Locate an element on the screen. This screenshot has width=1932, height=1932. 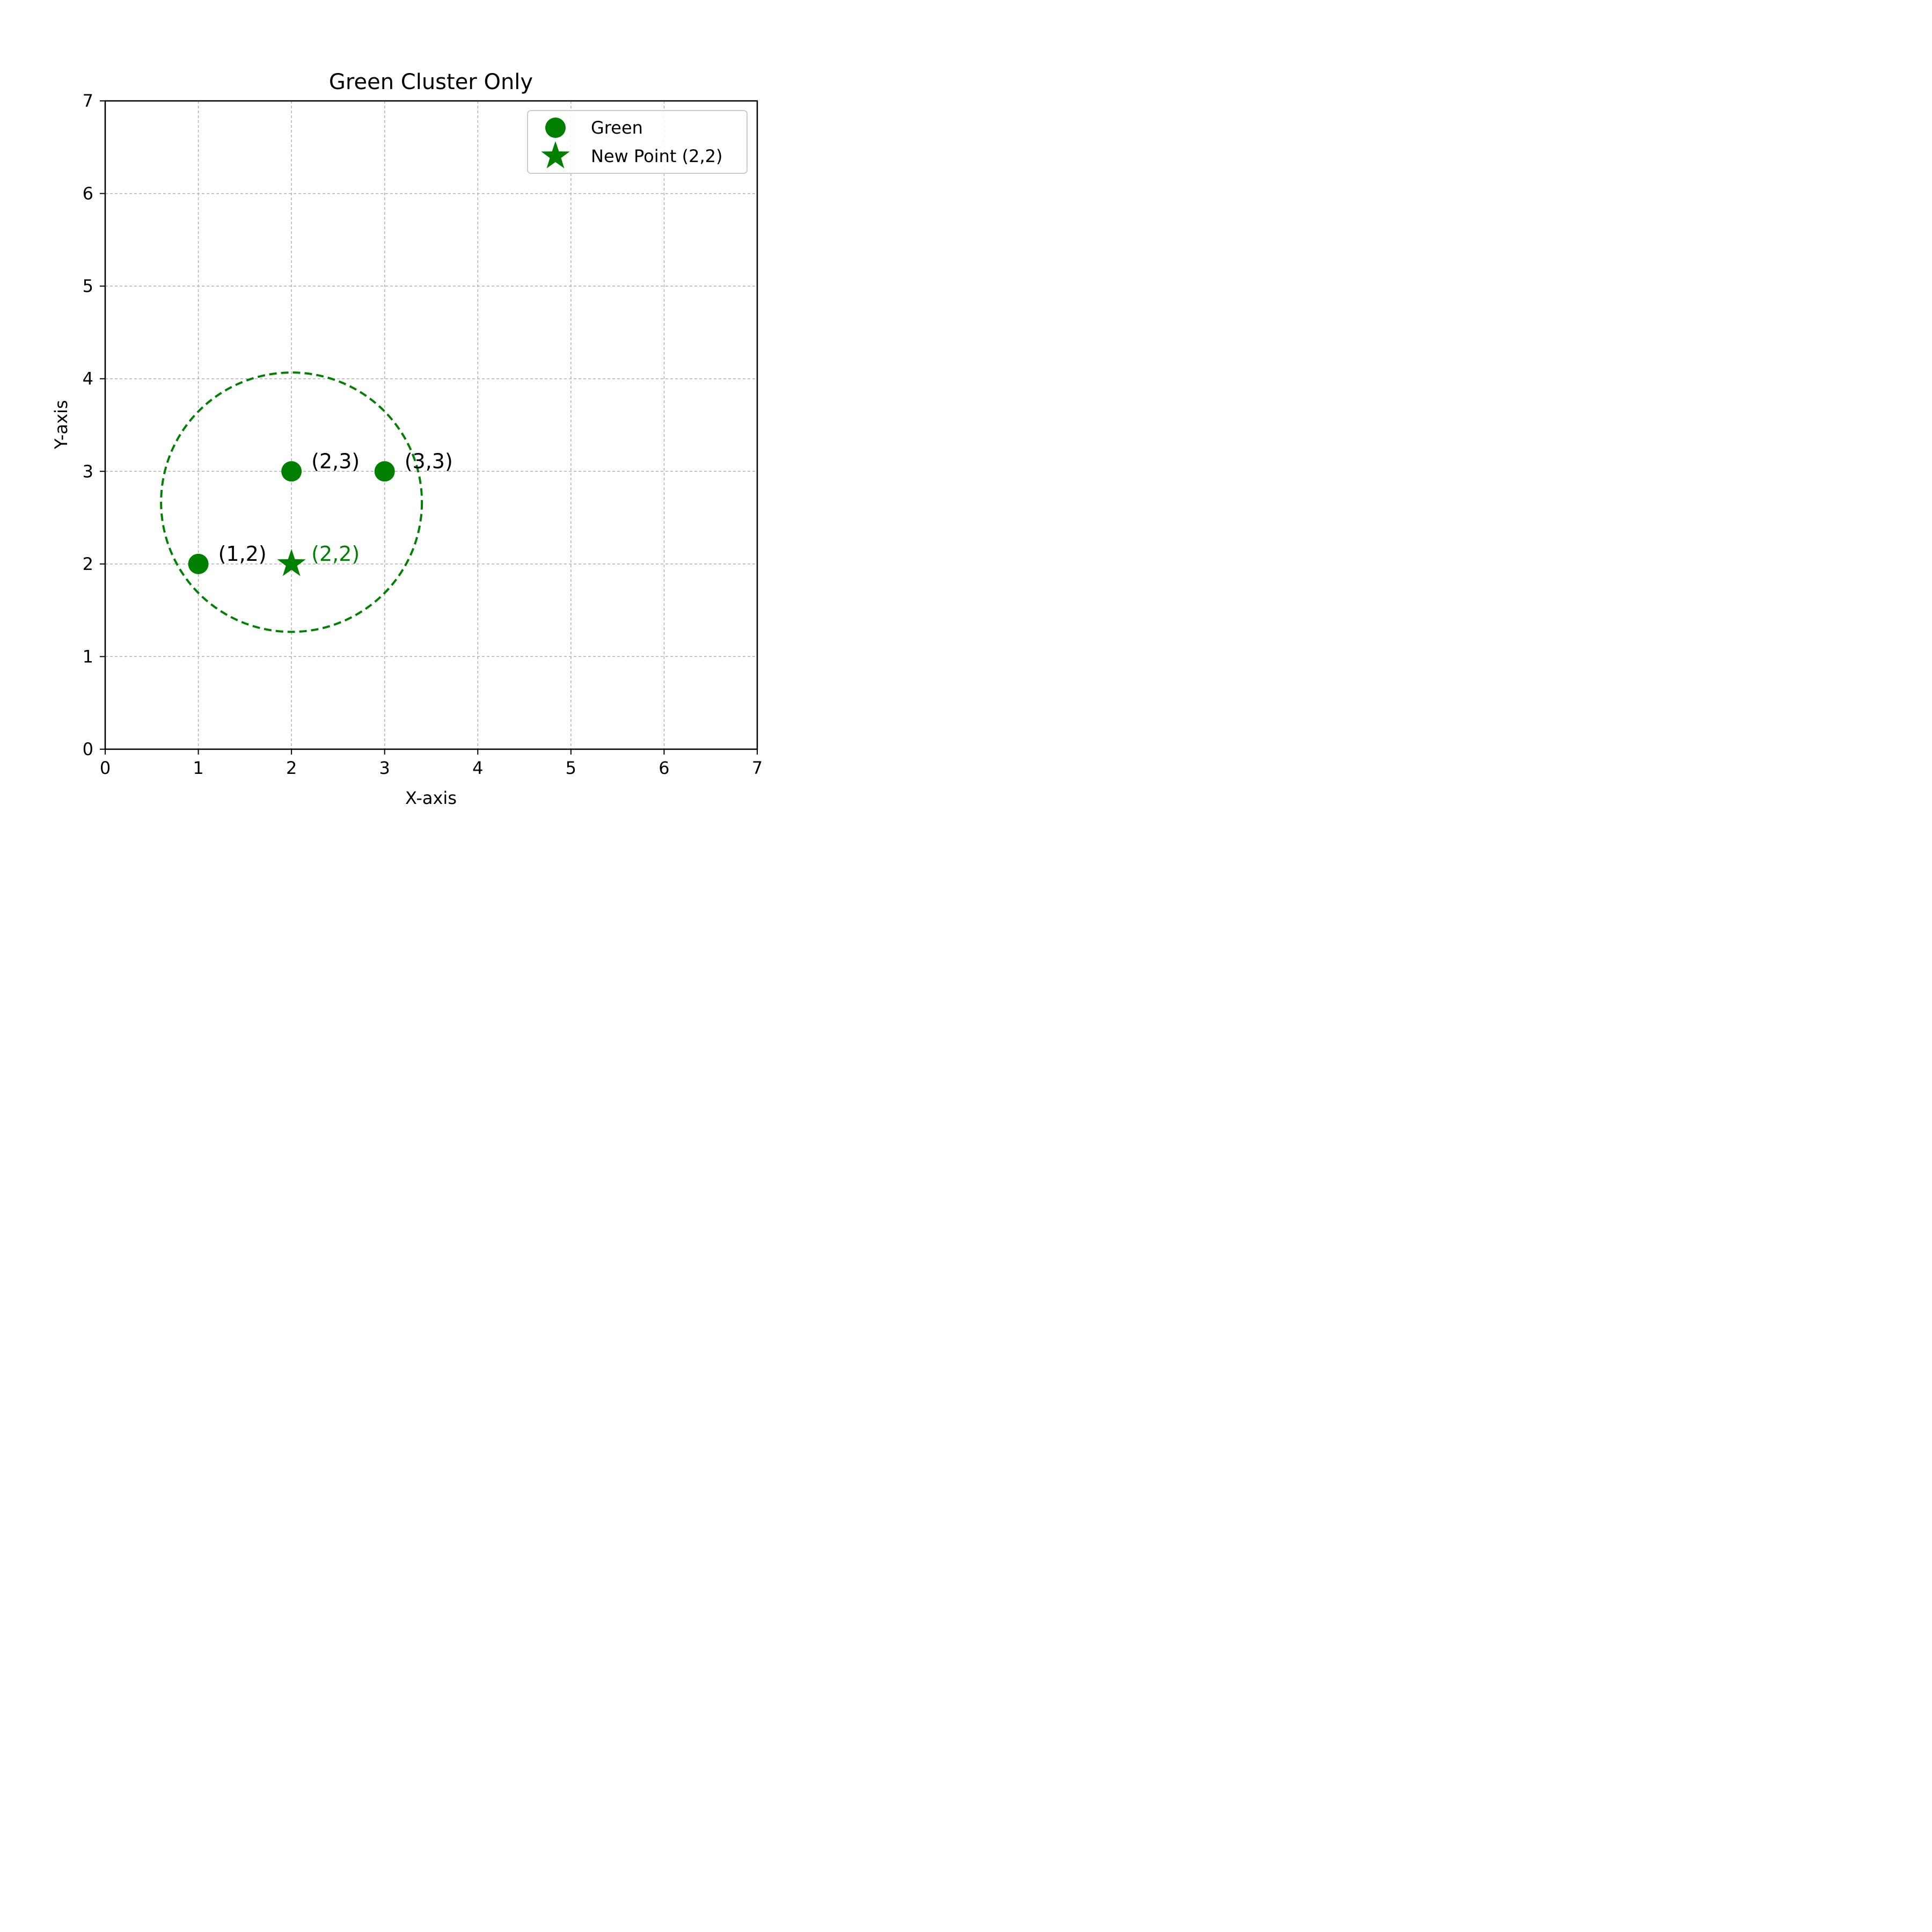
x-tick-label: 5 is located at coordinates (571, 768).